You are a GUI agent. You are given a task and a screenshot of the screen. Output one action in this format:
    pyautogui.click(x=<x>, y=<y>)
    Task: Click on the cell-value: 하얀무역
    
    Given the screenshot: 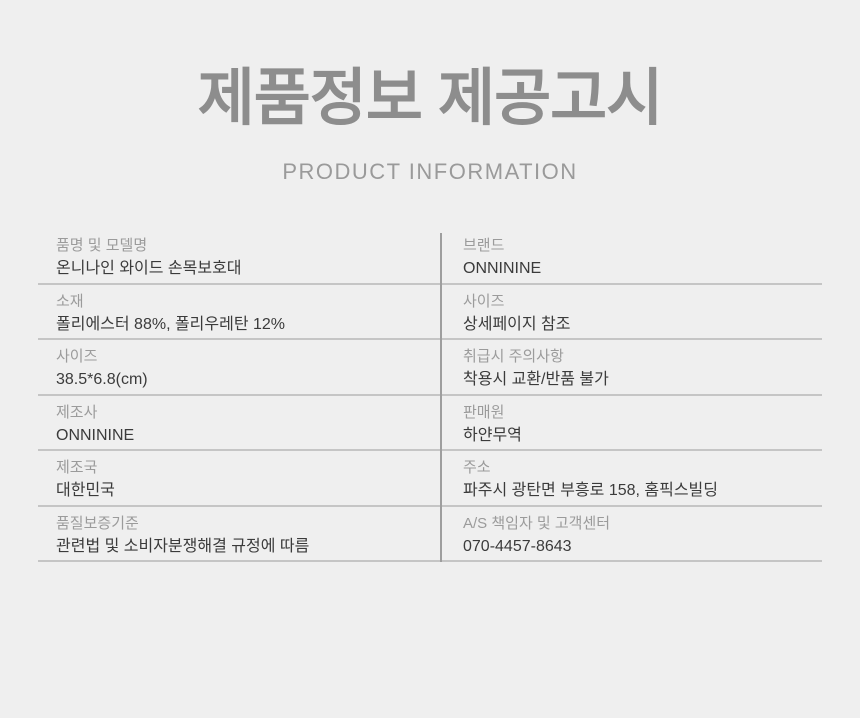 What is the action you would take?
    pyautogui.click(x=492, y=435)
    